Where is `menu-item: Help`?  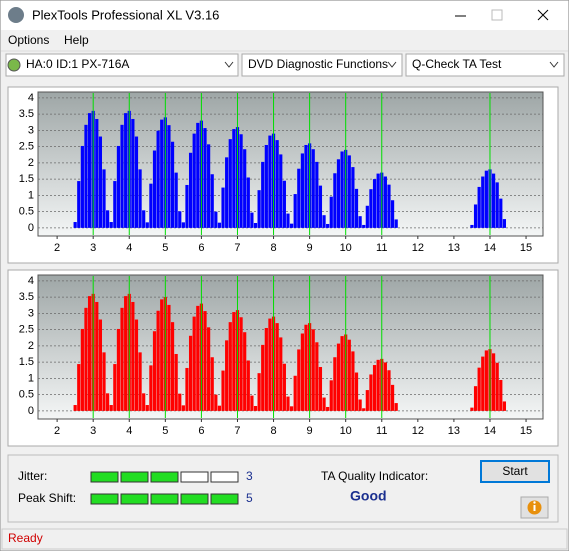 menu-item: Help is located at coordinates (76, 40).